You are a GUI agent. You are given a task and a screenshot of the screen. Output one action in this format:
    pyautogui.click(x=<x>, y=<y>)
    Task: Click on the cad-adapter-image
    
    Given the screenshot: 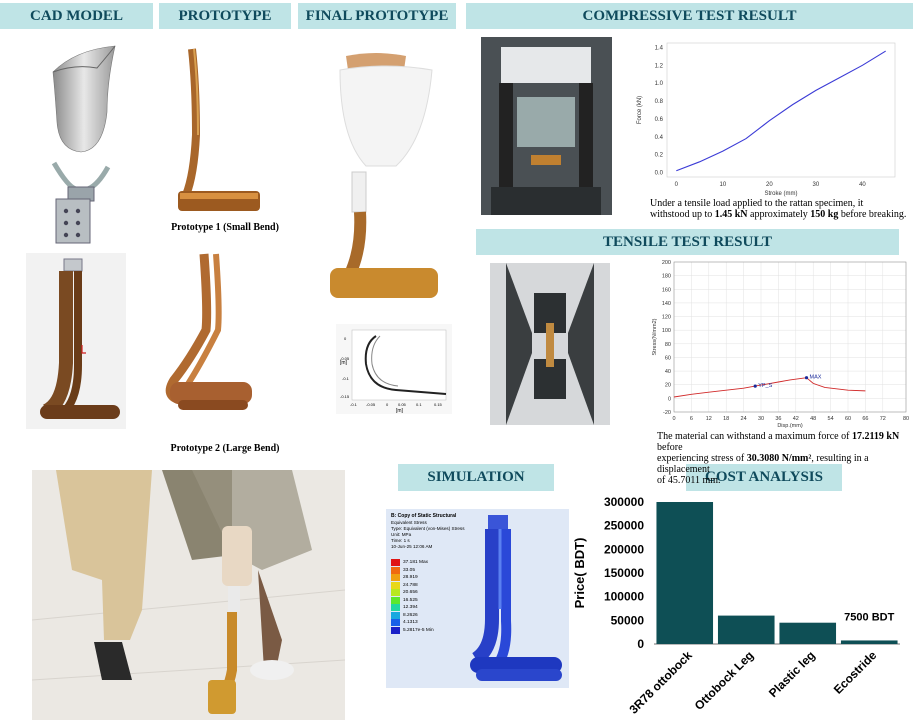 What is the action you would take?
    pyautogui.click(x=81, y=202)
    